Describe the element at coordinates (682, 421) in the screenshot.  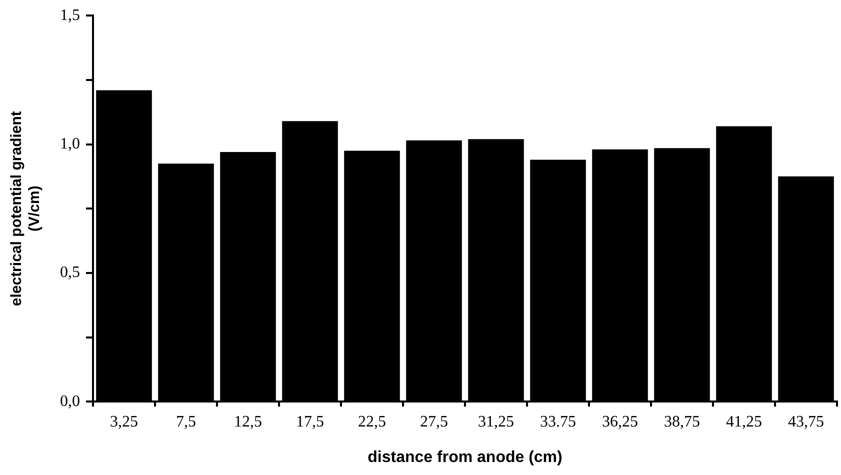
I see `x-tick-label: 38,75` at that location.